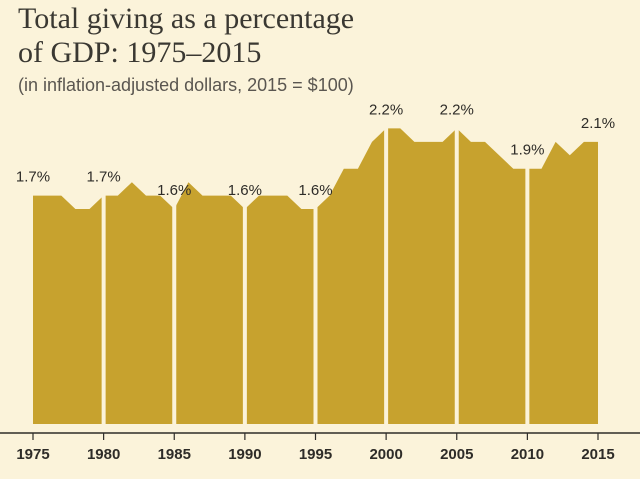  What do you see at coordinates (385, 454) in the screenshot?
I see `x-tick-label-2000: 2000` at bounding box center [385, 454].